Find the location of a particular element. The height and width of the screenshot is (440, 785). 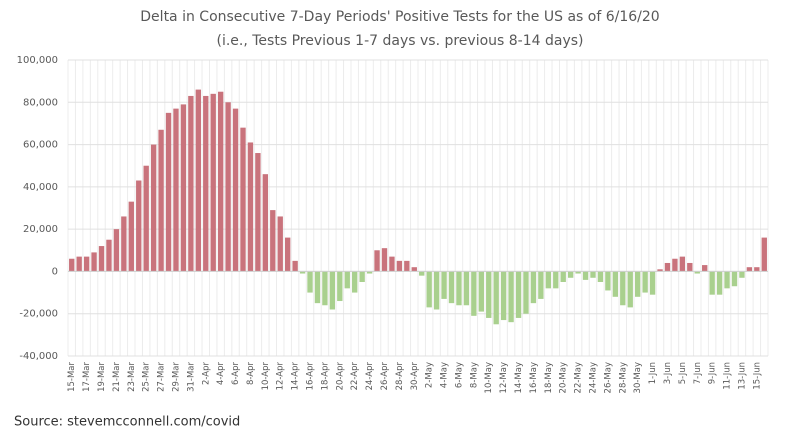

x-tick-label: 31-Mar is located at coordinates (191, 376).